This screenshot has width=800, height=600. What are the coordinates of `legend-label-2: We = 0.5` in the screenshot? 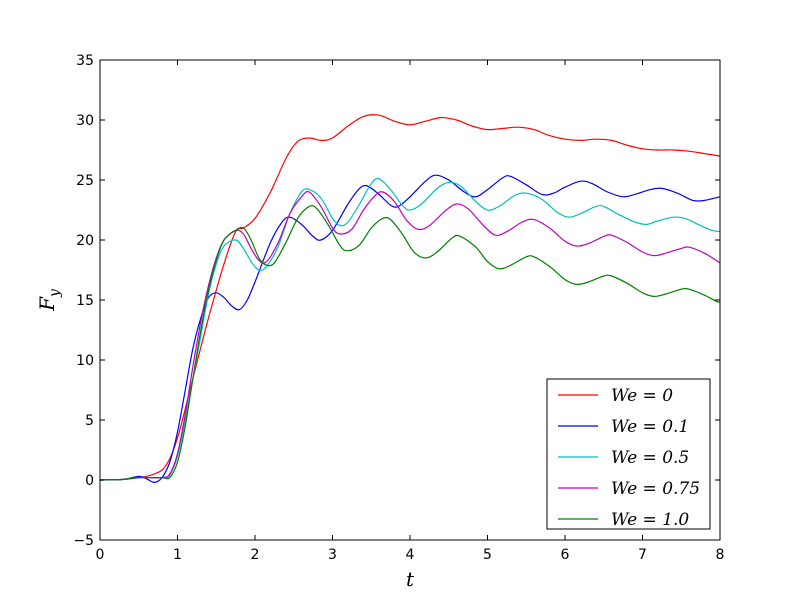 It's located at (650, 458).